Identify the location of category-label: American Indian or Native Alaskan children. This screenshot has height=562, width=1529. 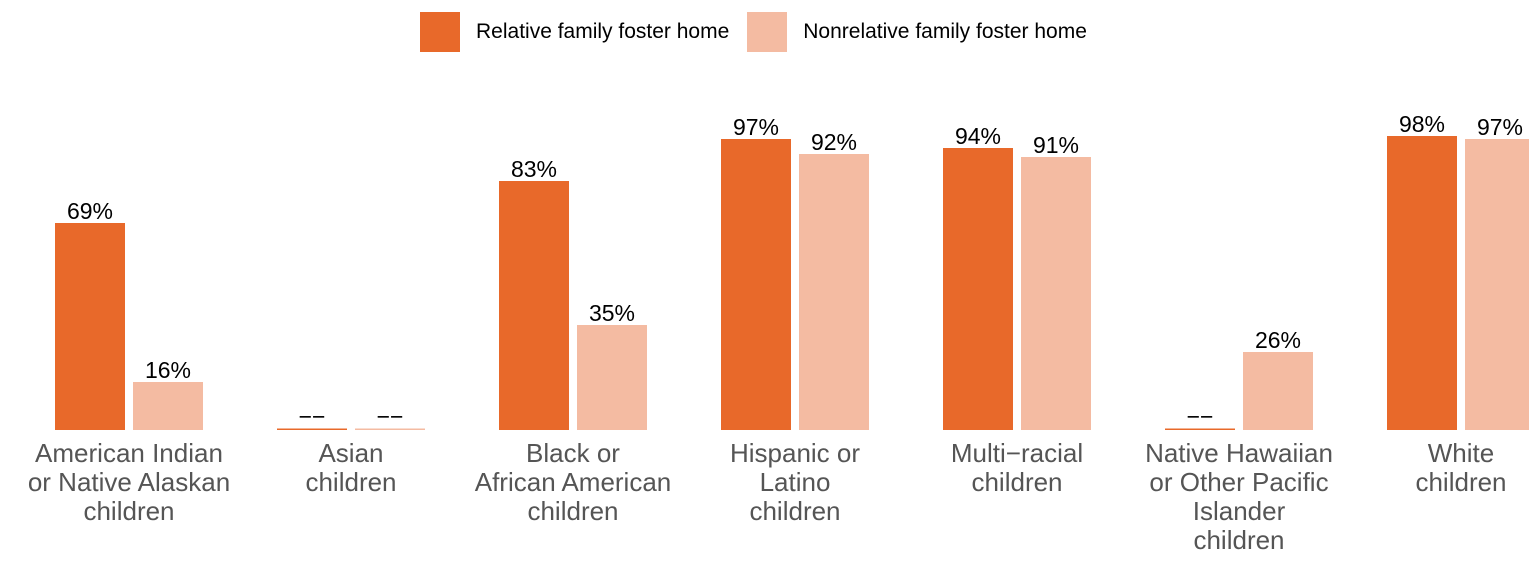
(129, 482).